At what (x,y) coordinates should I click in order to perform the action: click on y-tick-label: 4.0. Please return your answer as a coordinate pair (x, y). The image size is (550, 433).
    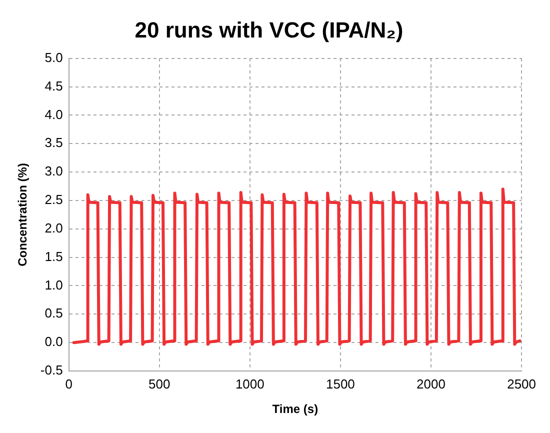
    Looking at the image, I should click on (53, 114).